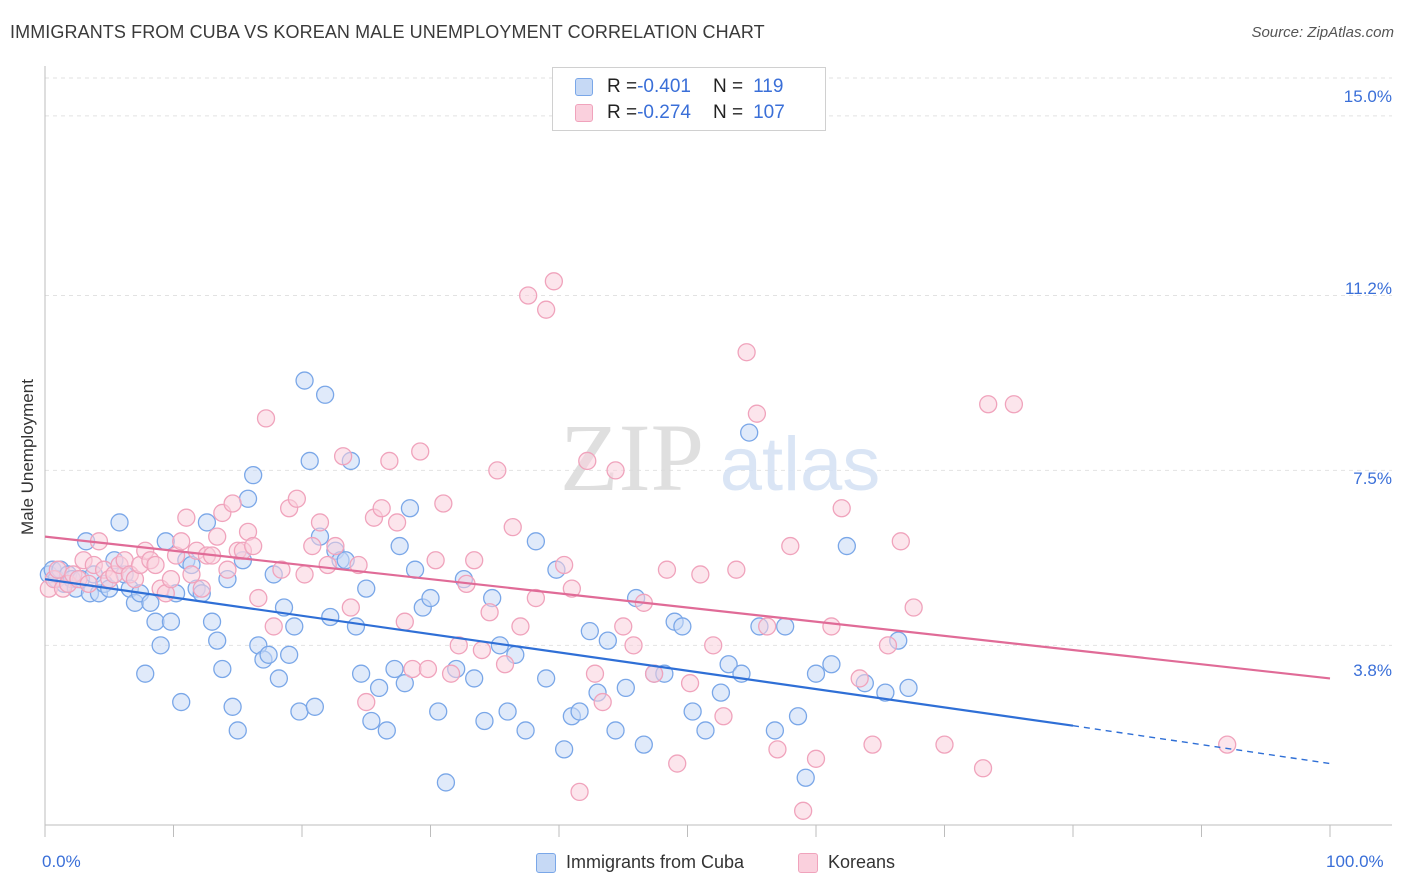 Image resolution: width=1406 pixels, height=892 pixels. What do you see at coordinates (769, 112) in the screenshot?
I see `legend-n-value: 107` at bounding box center [769, 112].